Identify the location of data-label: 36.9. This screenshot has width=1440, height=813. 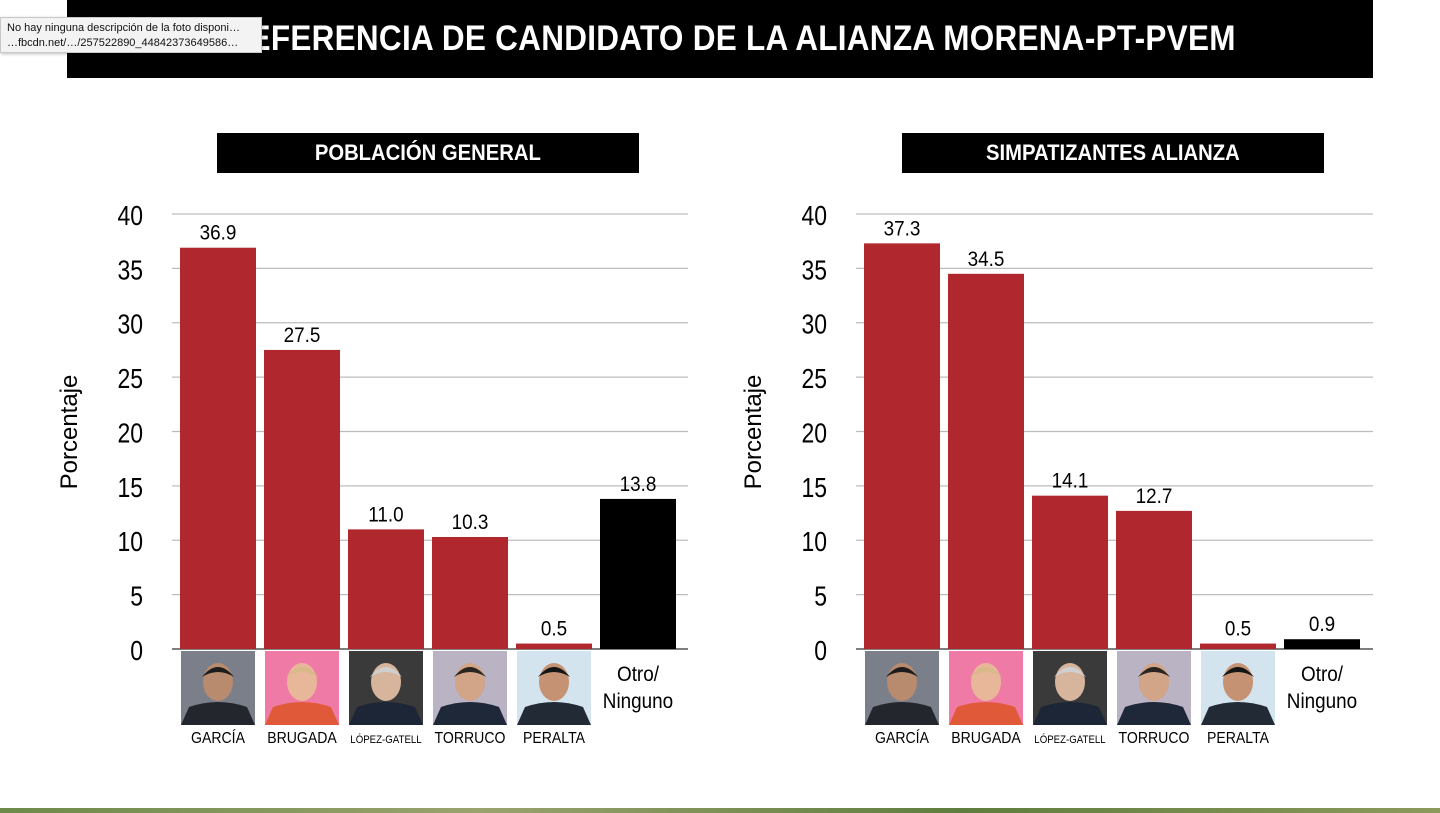
(218, 233).